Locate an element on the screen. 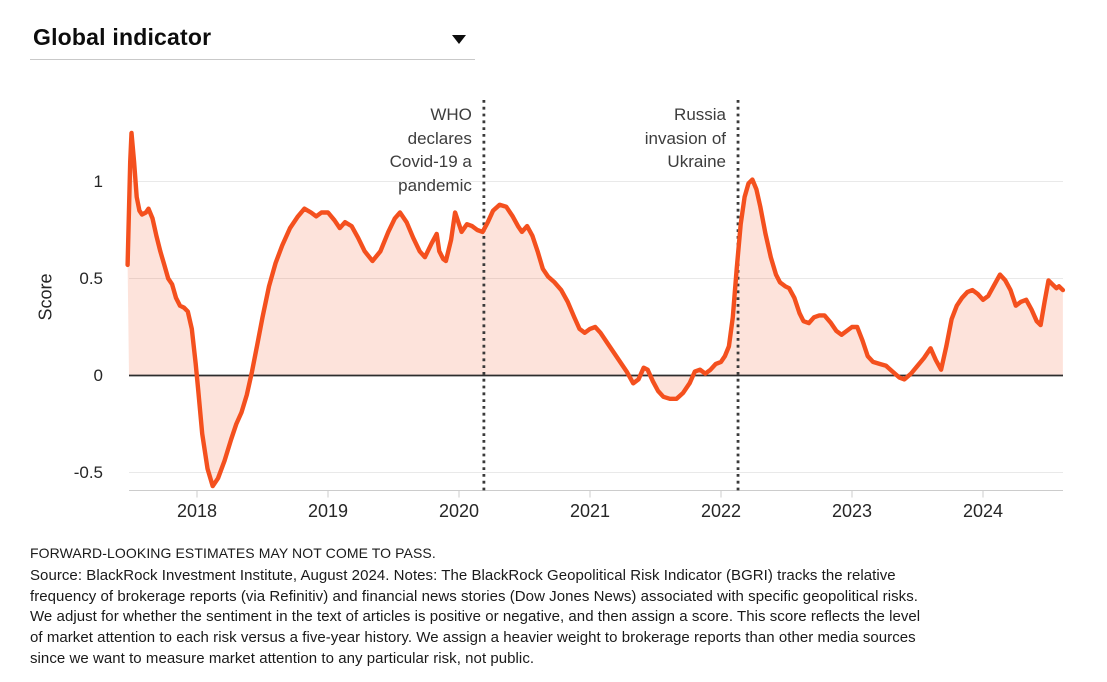 The width and height of the screenshot is (1107, 682). page-title: Global indicator is located at coordinates (122, 37).